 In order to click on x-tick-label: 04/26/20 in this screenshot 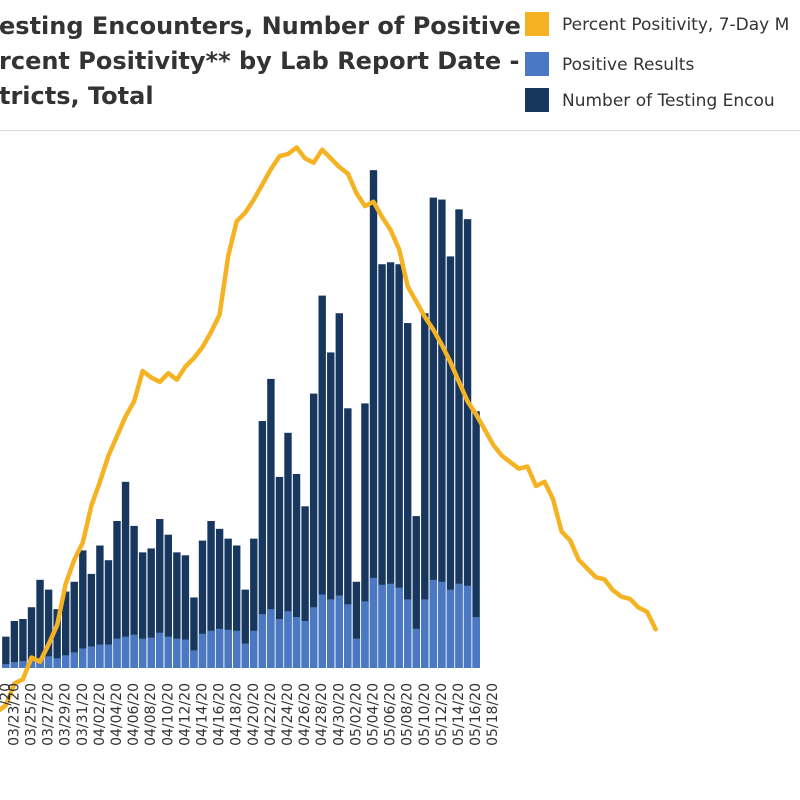, I will do `click(305, 714)`.